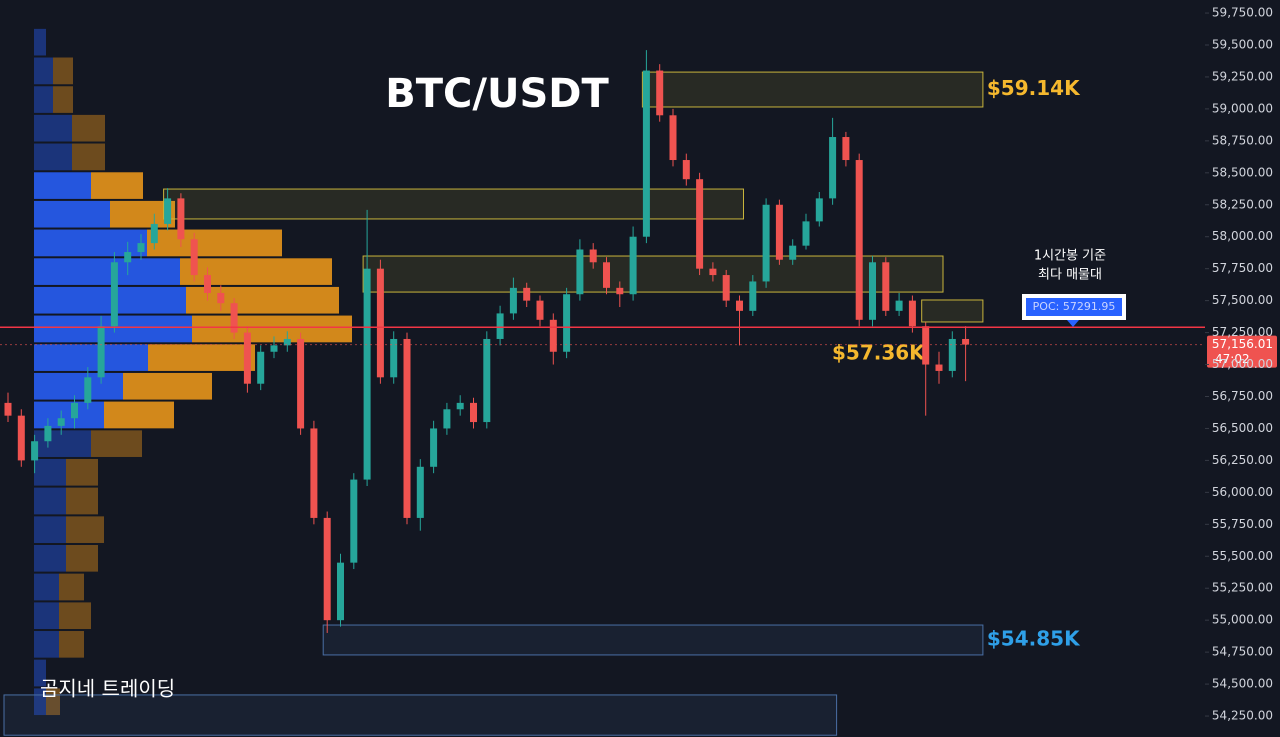 The image size is (1280, 737). I want to click on y-tick-label: 58,750.00, so click(1242, 140).